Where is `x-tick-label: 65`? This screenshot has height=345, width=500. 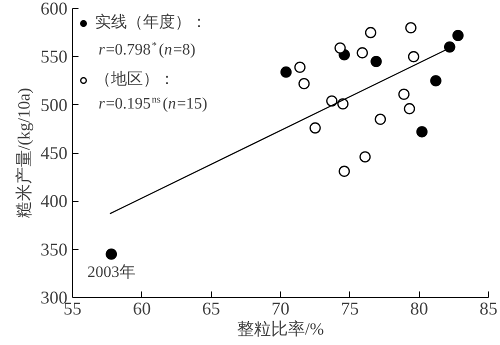 x-tick-label: 65 is located at coordinates (211, 308).